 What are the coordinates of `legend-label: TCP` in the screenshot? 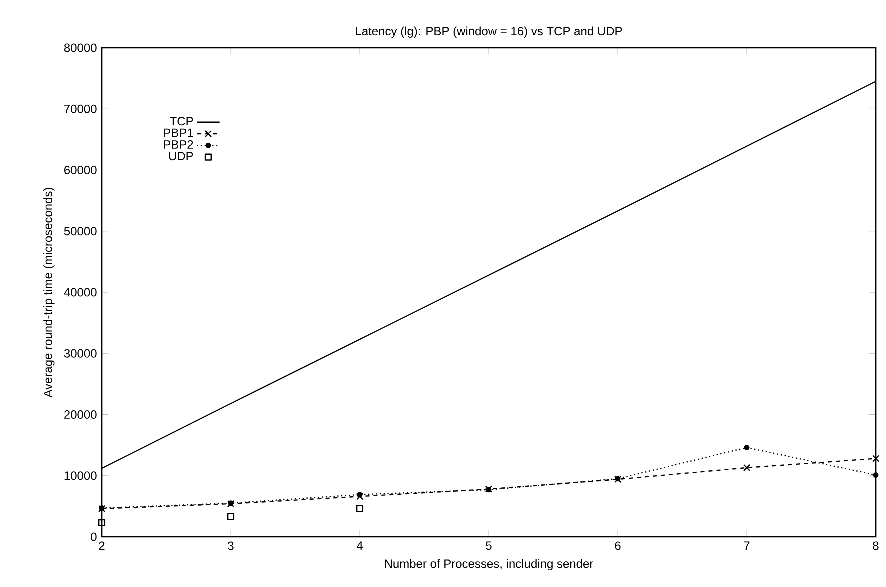 It's located at (182, 121).